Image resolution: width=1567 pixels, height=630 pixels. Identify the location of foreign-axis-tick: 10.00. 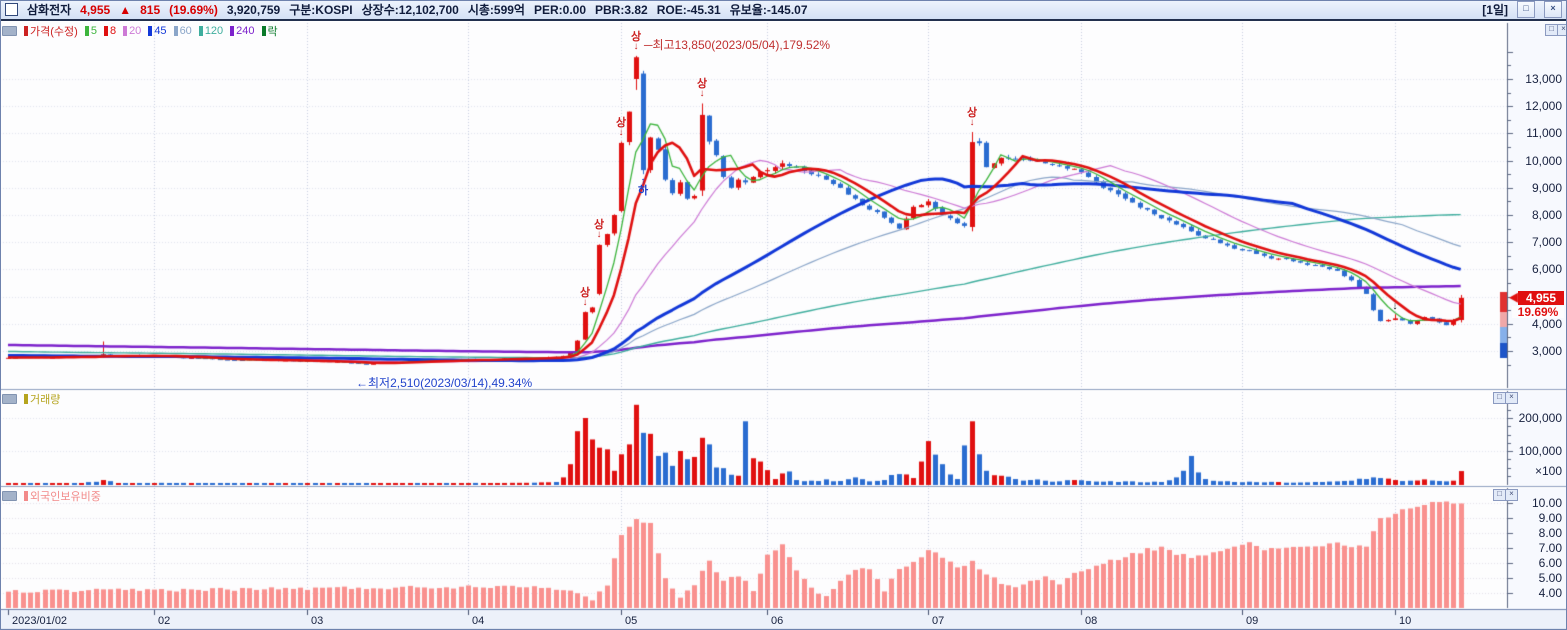
(1546, 503).